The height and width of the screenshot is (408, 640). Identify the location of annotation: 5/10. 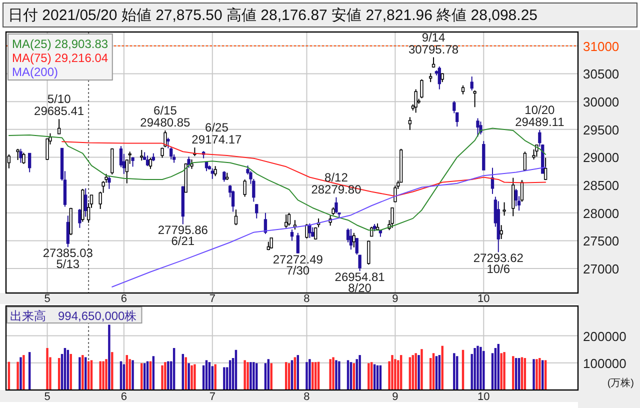
(59, 99).